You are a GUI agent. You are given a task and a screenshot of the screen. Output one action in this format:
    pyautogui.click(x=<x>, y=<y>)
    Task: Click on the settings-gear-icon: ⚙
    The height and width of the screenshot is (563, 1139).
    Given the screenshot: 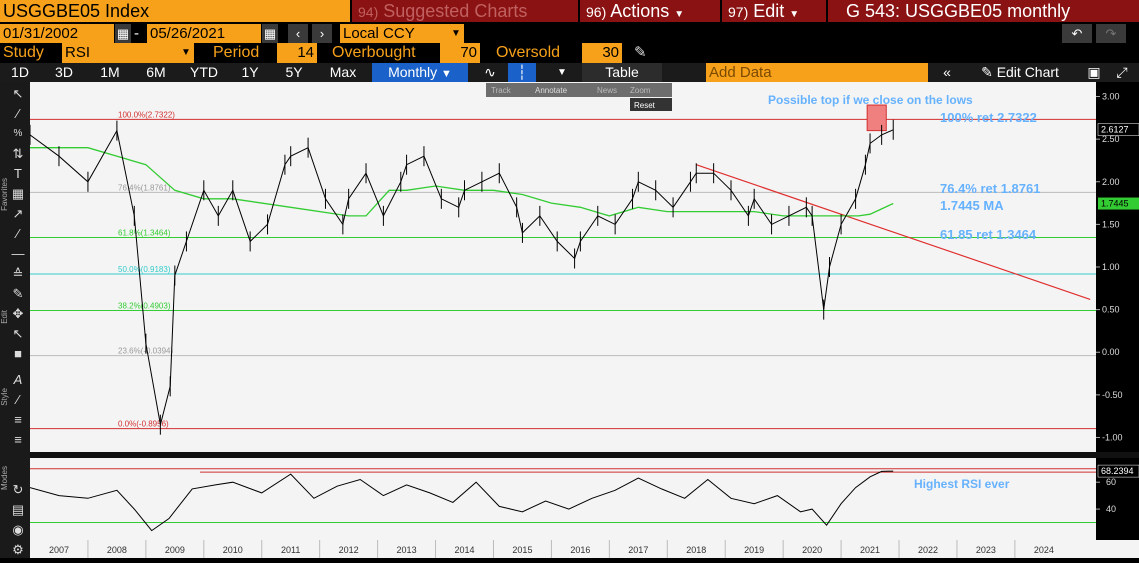 What is the action you would take?
    pyautogui.click(x=18, y=549)
    